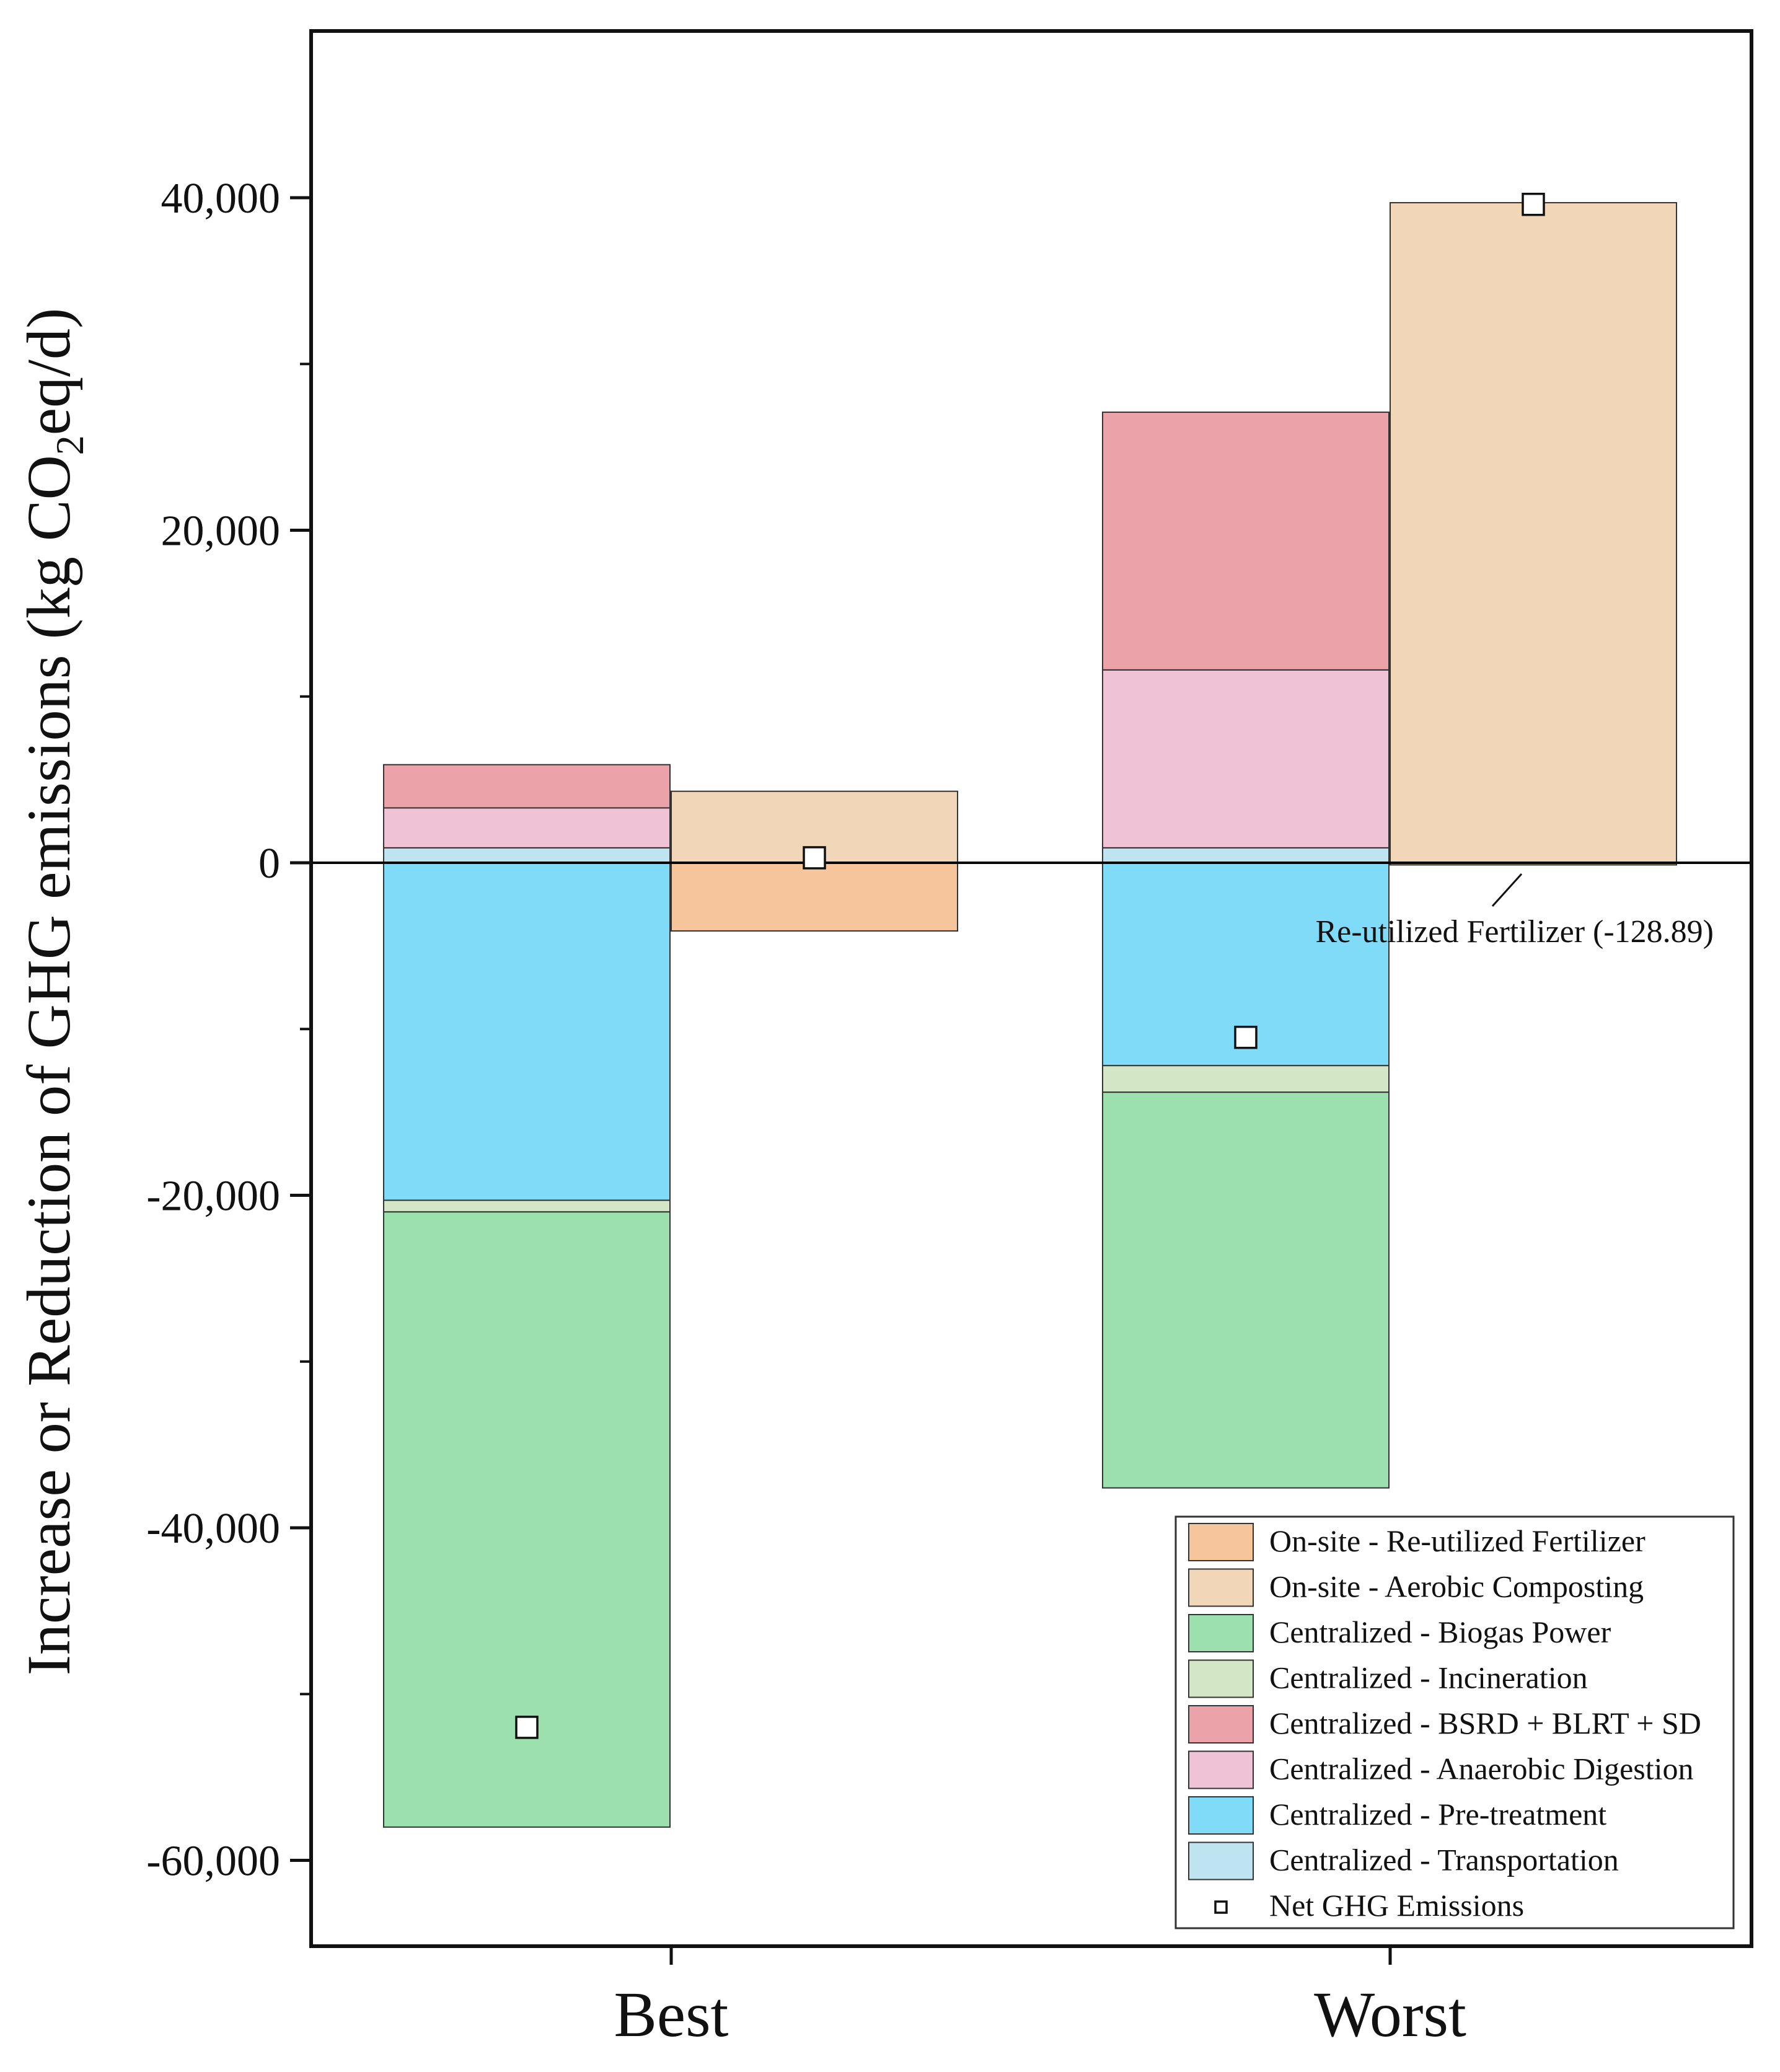 The height and width of the screenshot is (2072, 1780). Describe the element at coordinates (221, 199) in the screenshot. I see `y-tick-label: 40,000` at that location.